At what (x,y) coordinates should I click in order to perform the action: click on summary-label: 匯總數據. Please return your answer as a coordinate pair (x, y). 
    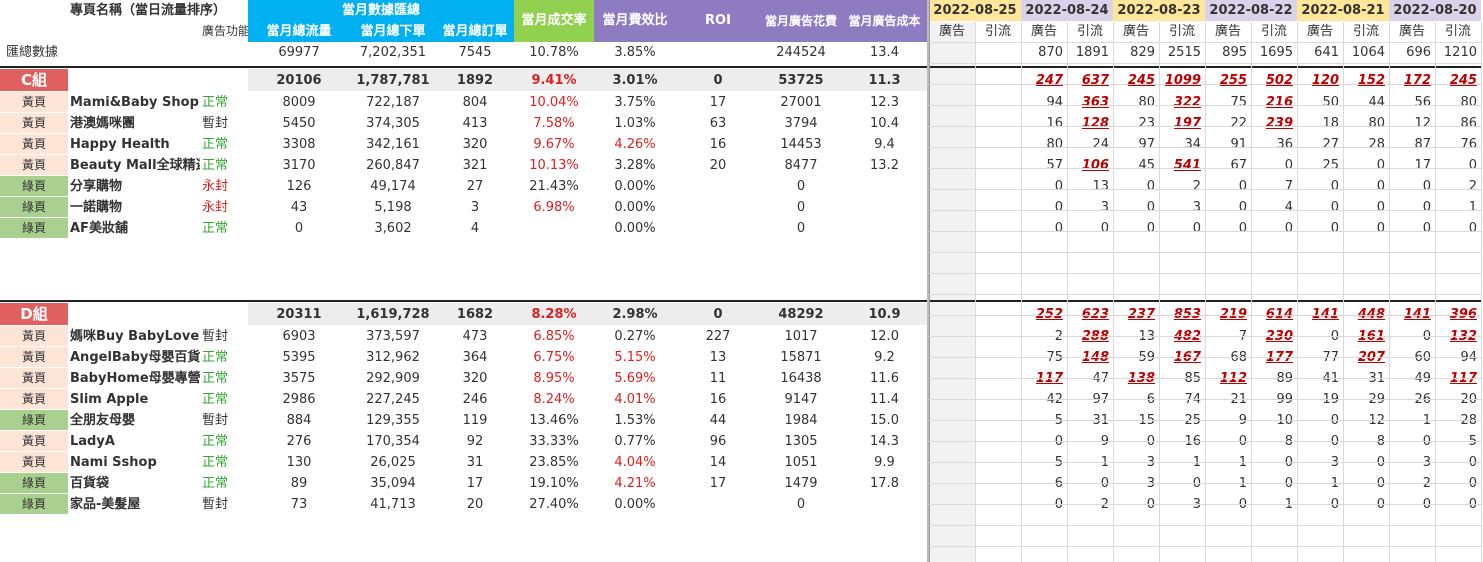
    Looking at the image, I should click on (32, 52).